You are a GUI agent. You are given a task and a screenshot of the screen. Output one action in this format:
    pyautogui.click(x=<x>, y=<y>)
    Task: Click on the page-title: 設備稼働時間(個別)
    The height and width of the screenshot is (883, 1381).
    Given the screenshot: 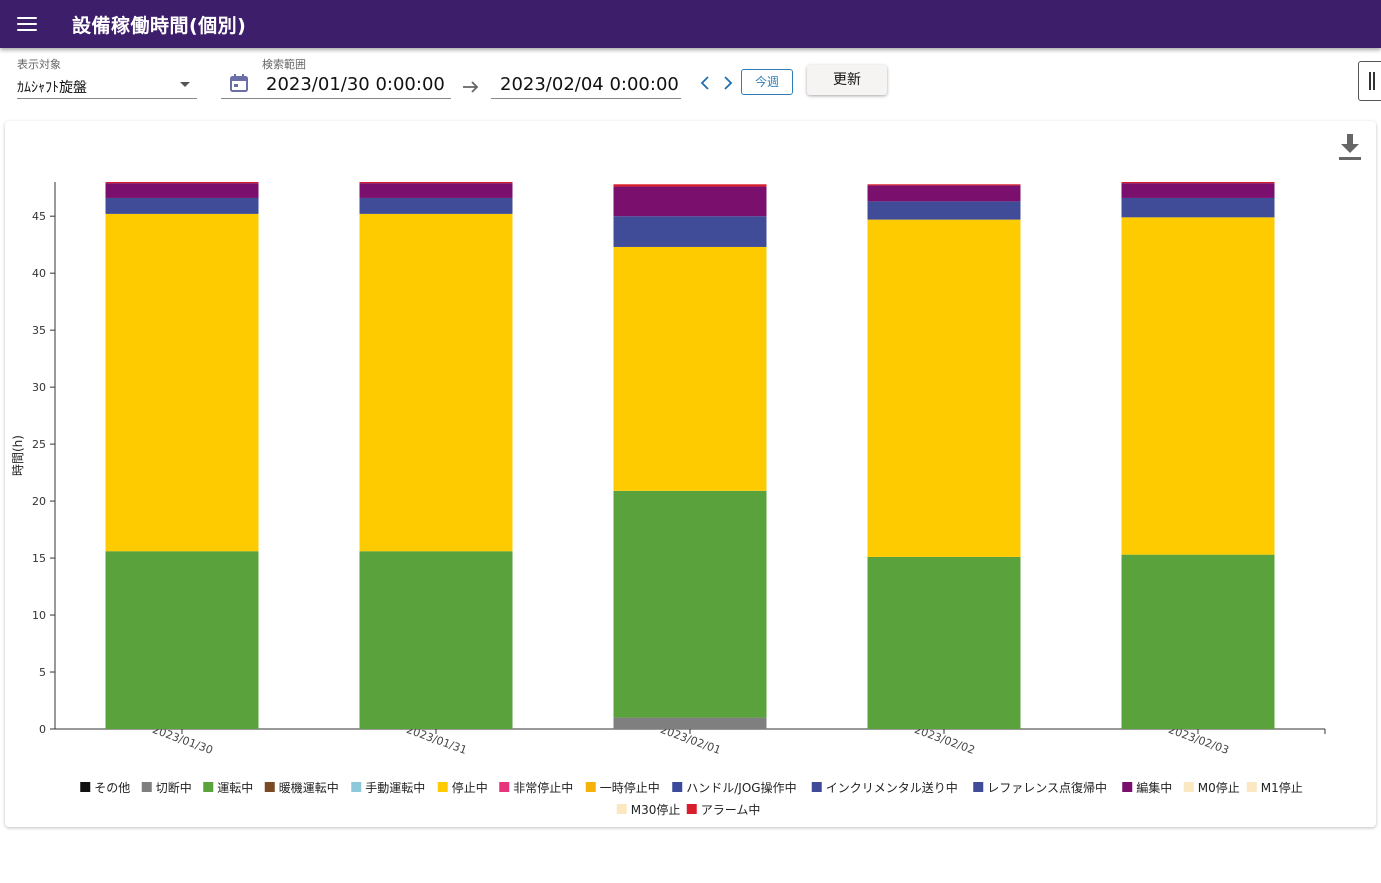 What is the action you would take?
    pyautogui.click(x=159, y=26)
    